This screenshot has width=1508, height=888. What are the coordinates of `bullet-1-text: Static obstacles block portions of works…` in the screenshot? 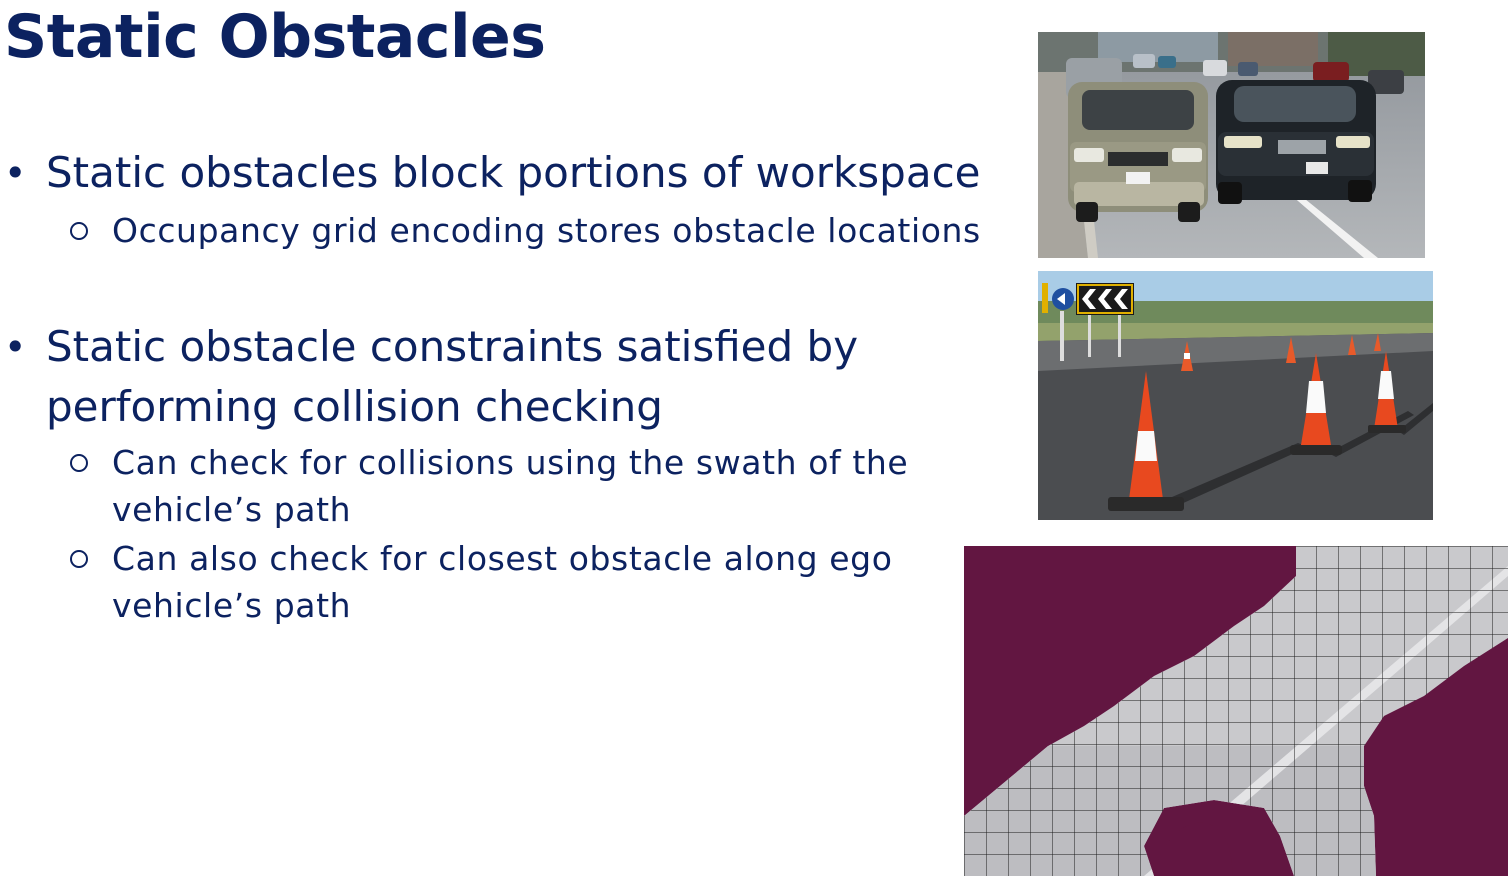 It's located at (513, 172).